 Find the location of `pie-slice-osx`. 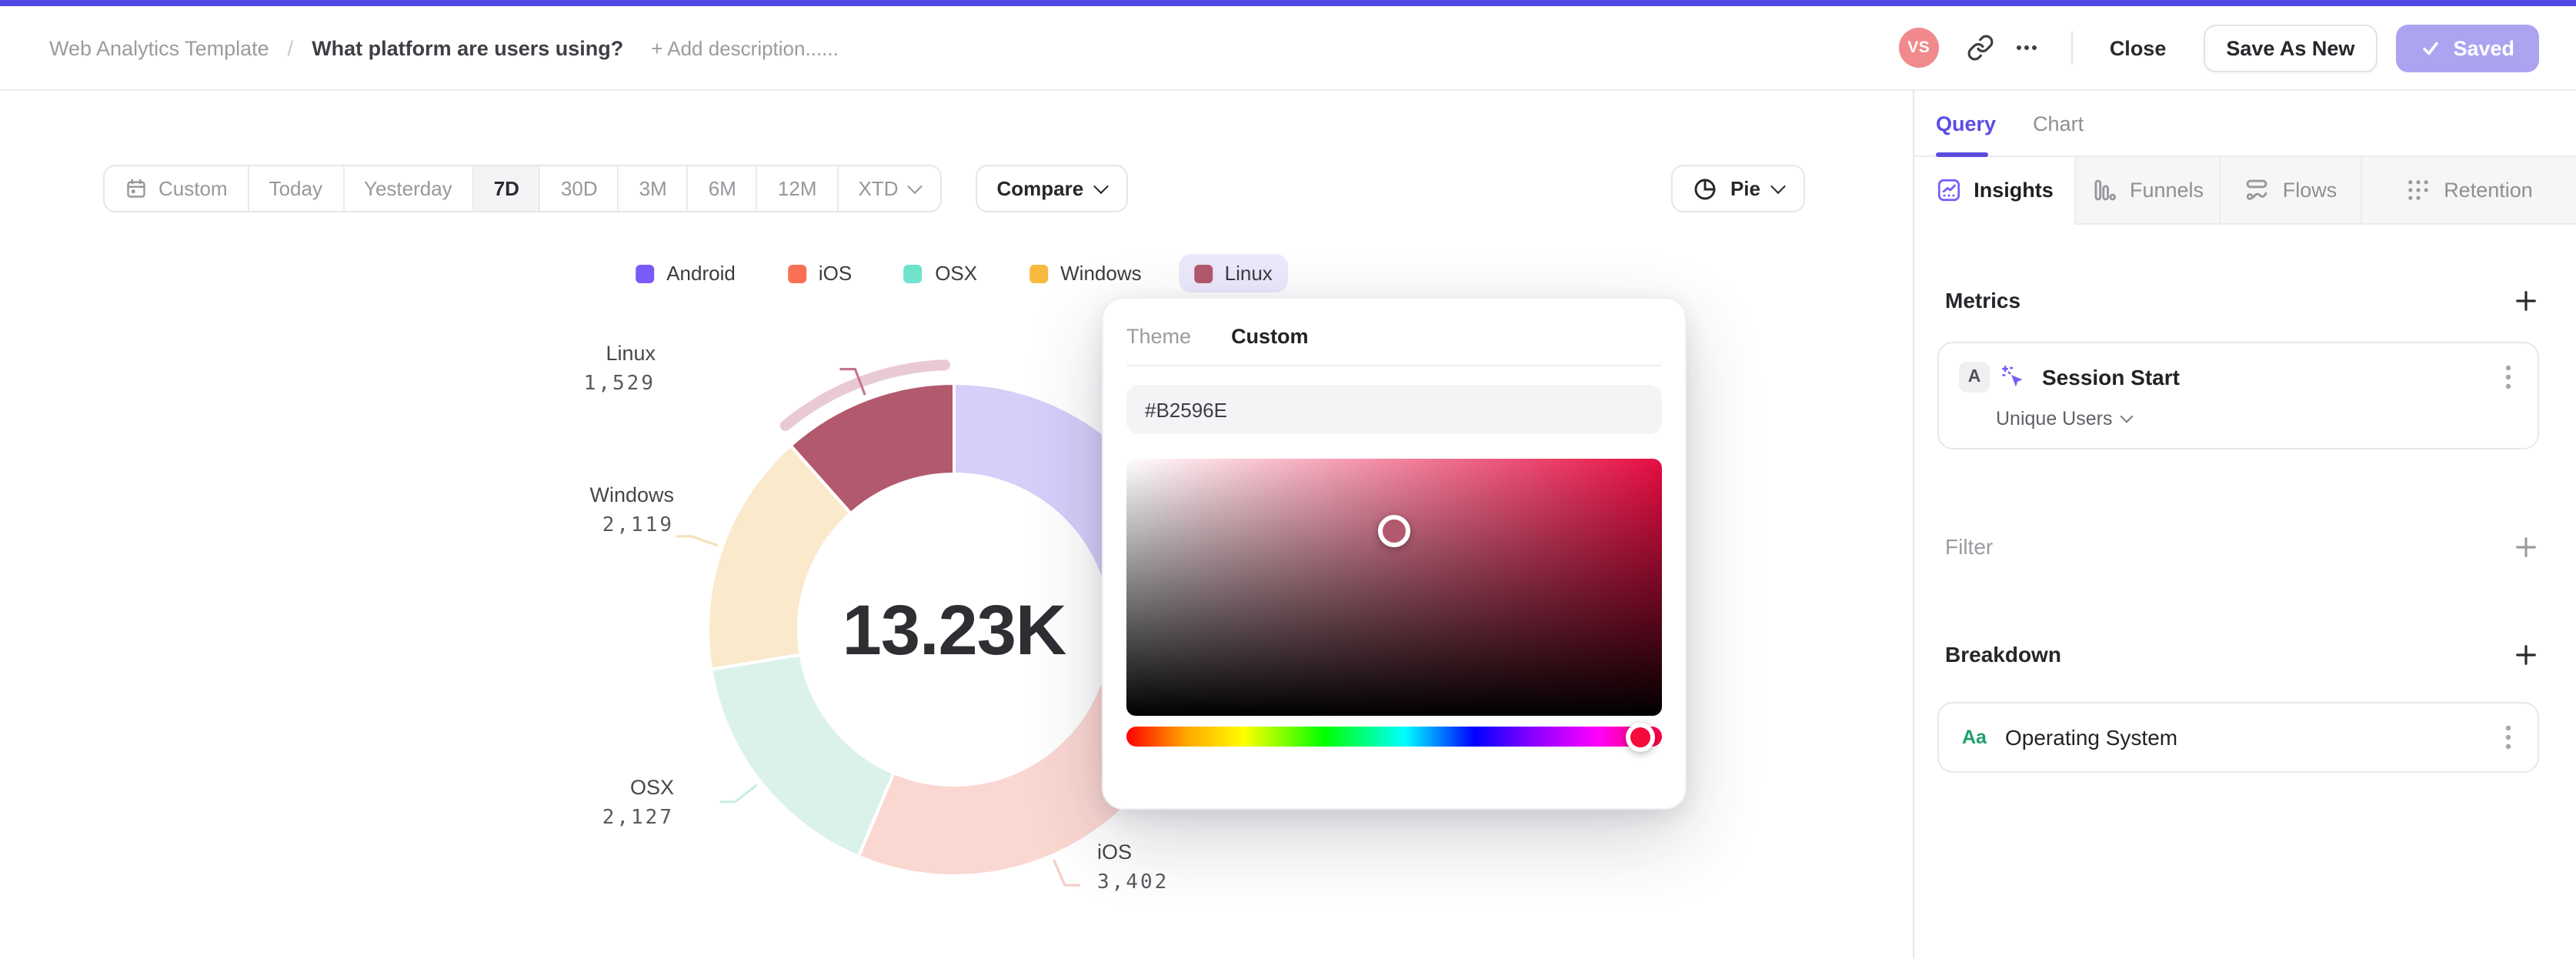

pie-slice-osx is located at coordinates (803, 756).